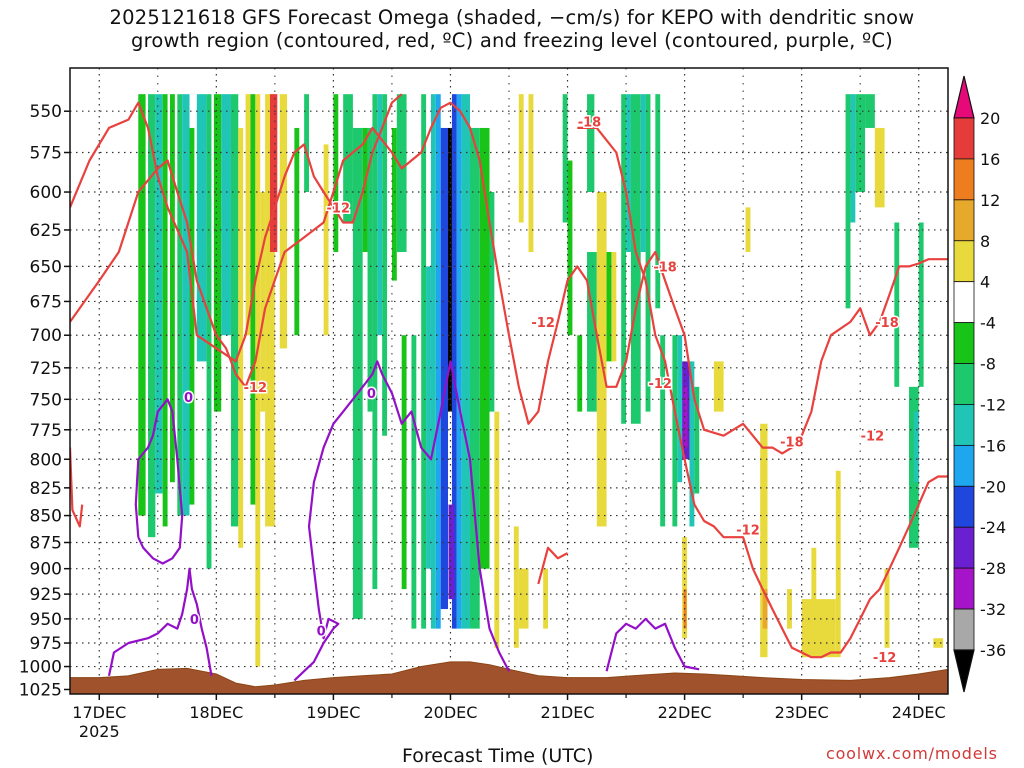  Describe the element at coordinates (46, 431) in the screenshot. I see `y-tick-label: 775` at that location.